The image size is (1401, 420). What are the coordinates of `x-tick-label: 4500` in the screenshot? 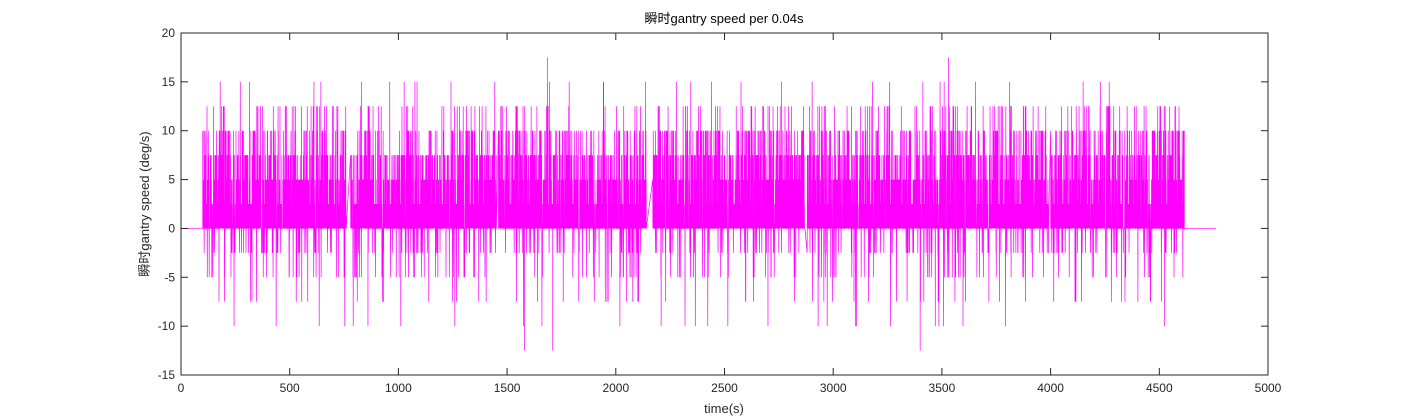 It's located at (1159, 388).